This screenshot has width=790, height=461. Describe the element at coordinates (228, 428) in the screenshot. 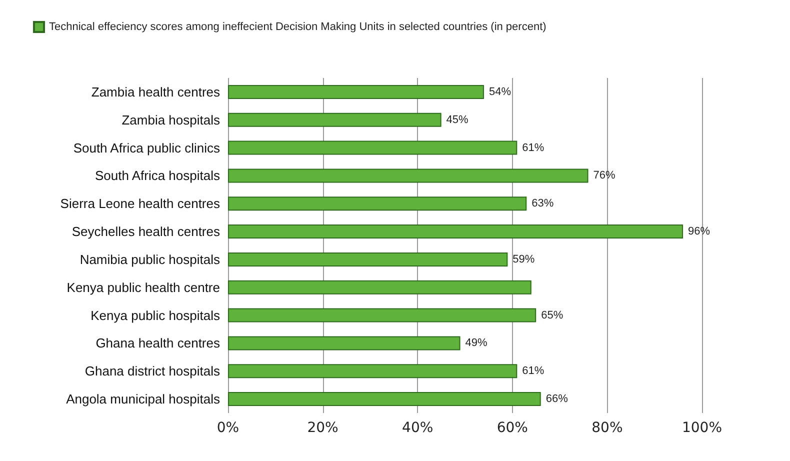

I see `x-tick-label: 0%` at that location.